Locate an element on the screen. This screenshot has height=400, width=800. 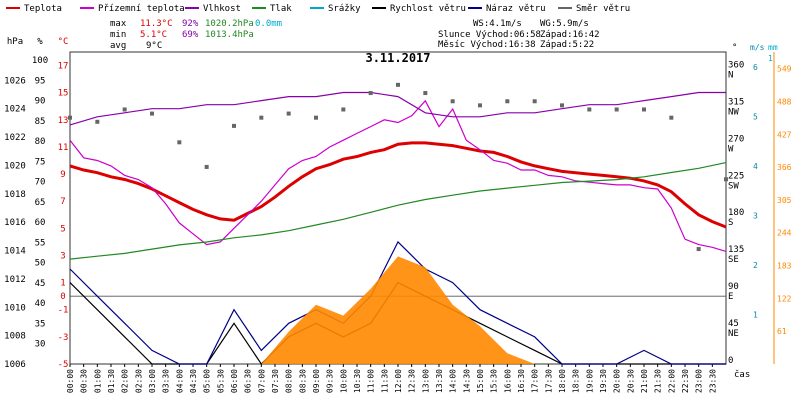
hpa-axis-tick-label: 1010 is located at coordinates (15, 308).